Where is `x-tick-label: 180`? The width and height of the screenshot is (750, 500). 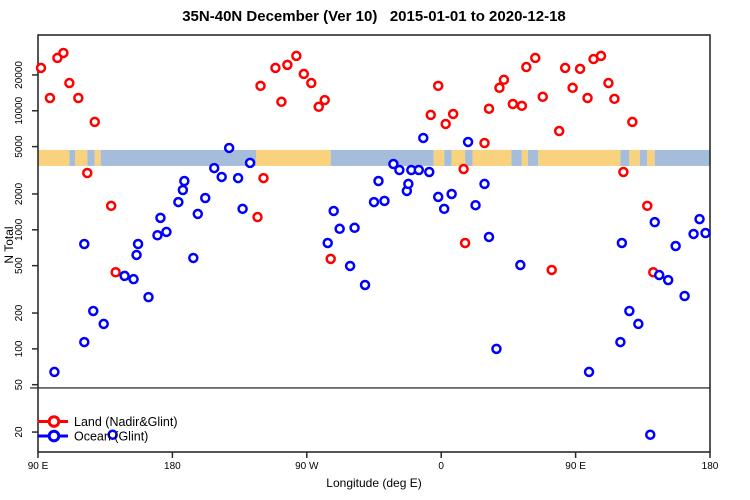 x-tick-label: 180 is located at coordinates (172, 466).